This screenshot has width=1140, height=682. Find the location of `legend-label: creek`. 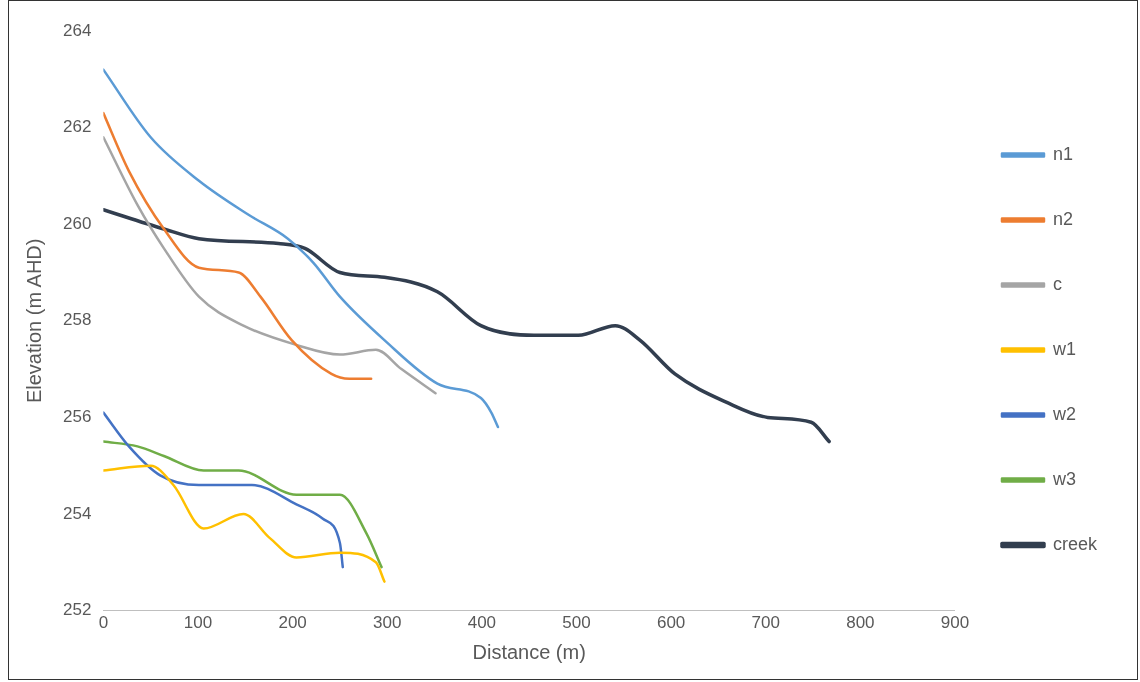

legend-label: creek is located at coordinates (1075, 543).